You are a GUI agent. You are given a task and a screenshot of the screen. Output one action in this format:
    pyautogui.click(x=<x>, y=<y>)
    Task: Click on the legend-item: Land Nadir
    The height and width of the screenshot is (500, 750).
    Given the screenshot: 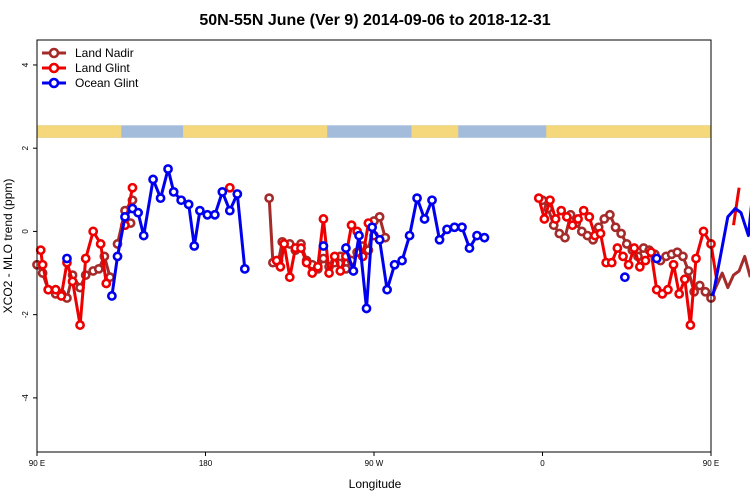 What is the action you would take?
    pyautogui.click(x=88, y=53)
    